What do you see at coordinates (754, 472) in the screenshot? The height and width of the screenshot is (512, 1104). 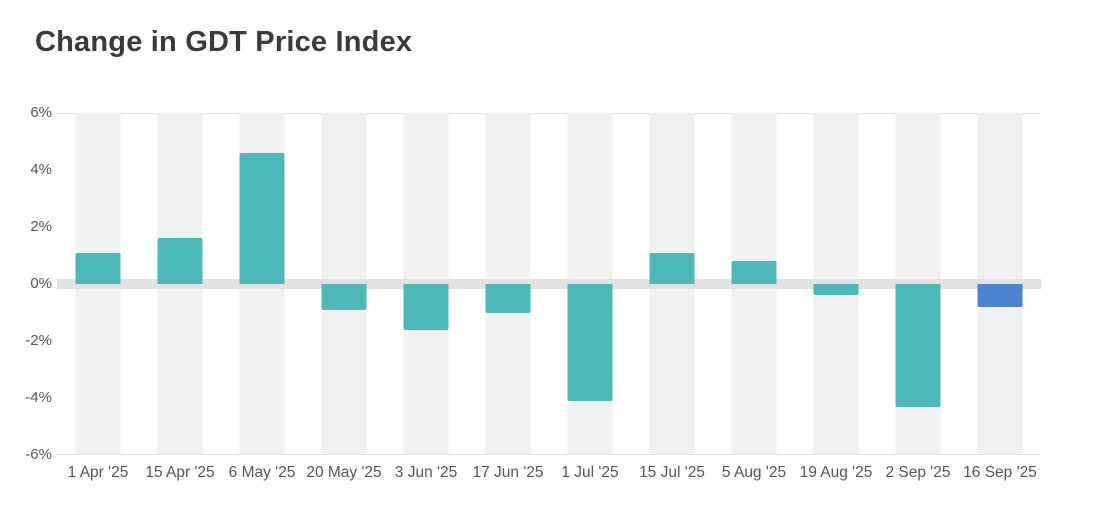 I see `x-axis-label: 5 Aug '25` at bounding box center [754, 472].